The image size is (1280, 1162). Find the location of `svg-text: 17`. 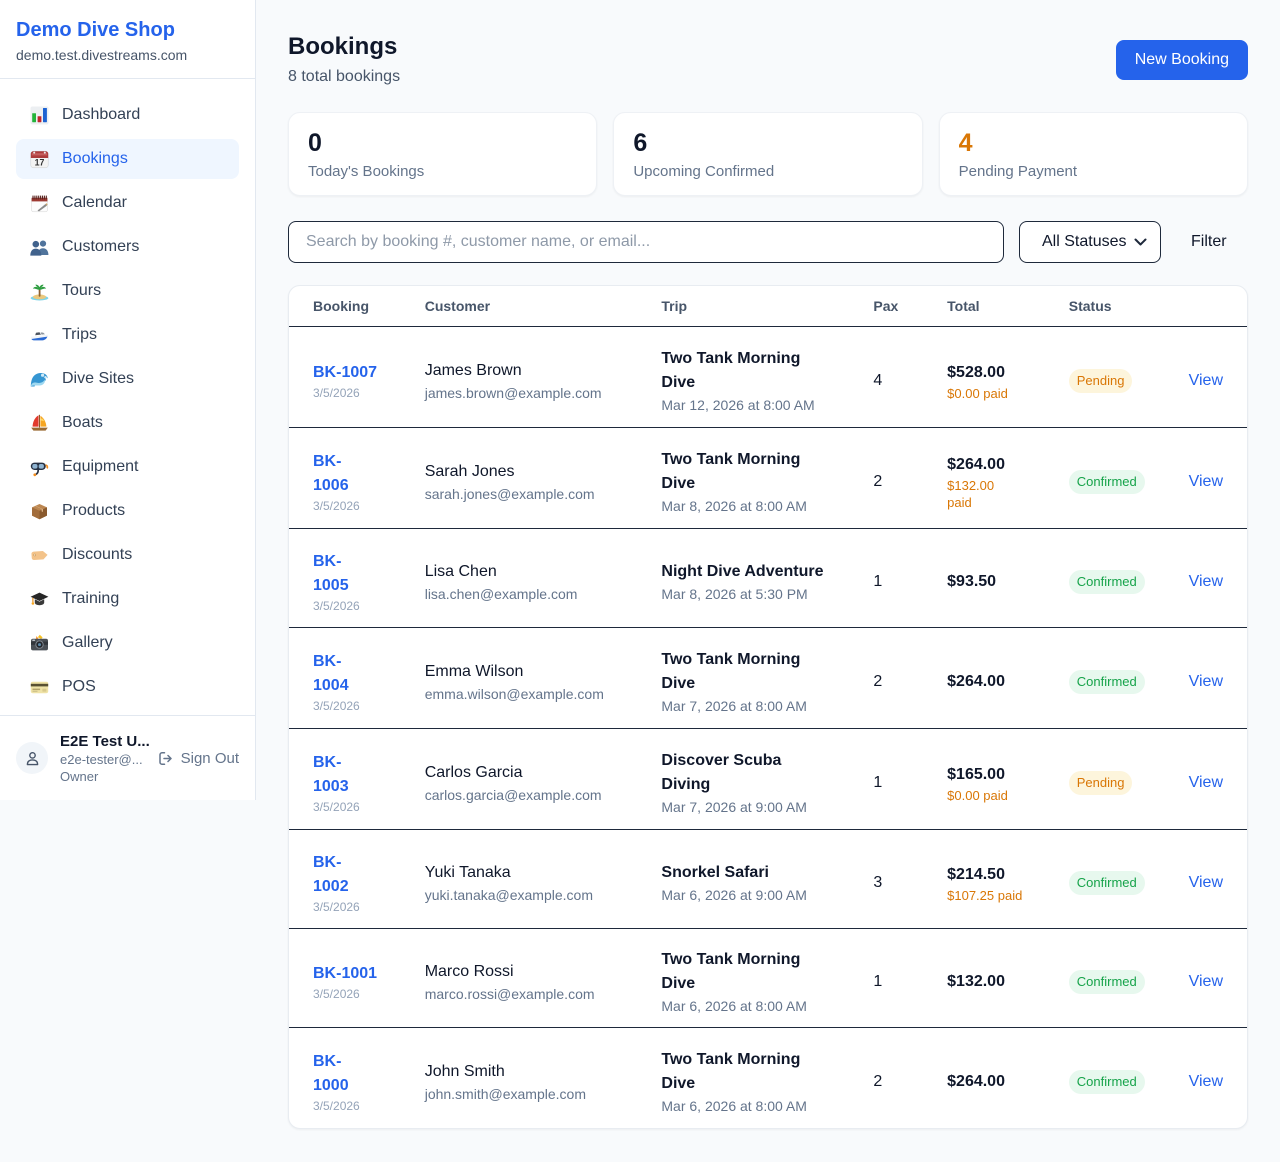

svg-text: 17 is located at coordinates (40, 162).